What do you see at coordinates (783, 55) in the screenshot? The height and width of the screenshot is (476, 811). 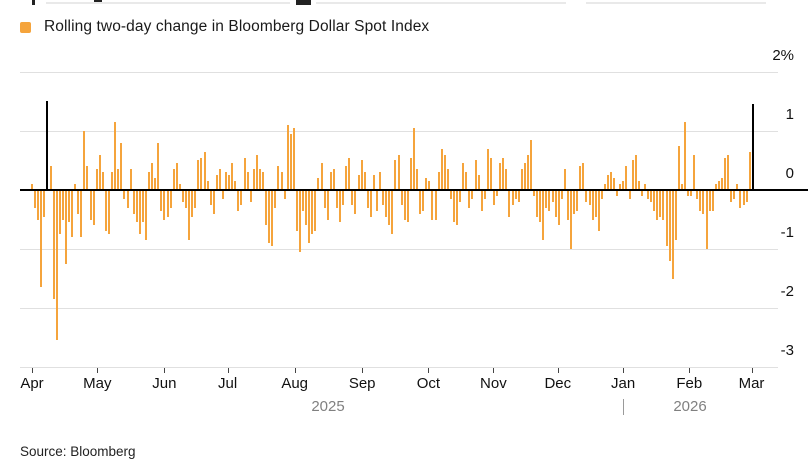 I see `y-axis-label: 2%` at bounding box center [783, 55].